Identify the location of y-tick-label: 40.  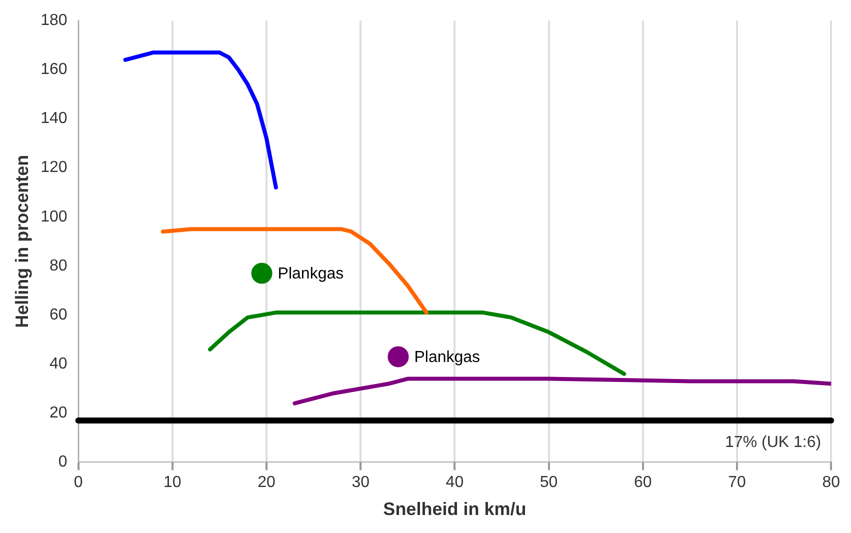
(59, 363).